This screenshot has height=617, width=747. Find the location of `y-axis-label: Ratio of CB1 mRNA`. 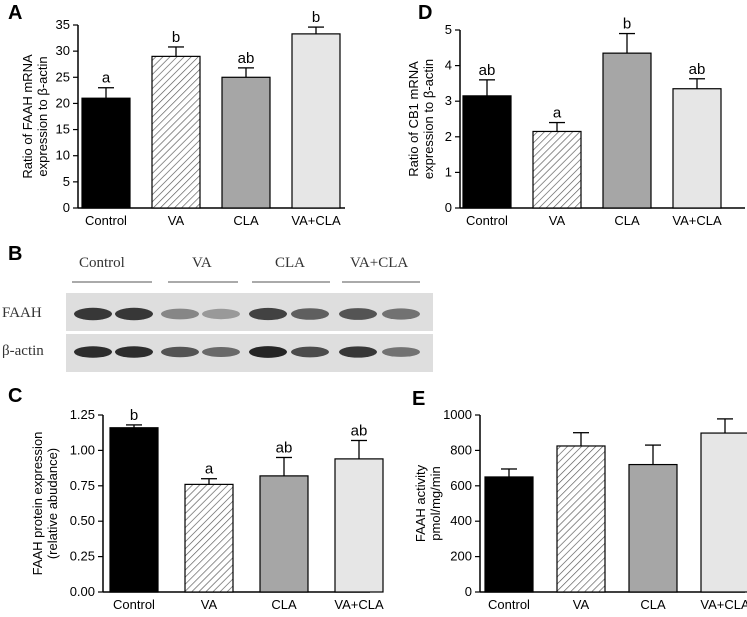

y-axis-label: Ratio of CB1 mRNA is located at coordinates (413, 119).